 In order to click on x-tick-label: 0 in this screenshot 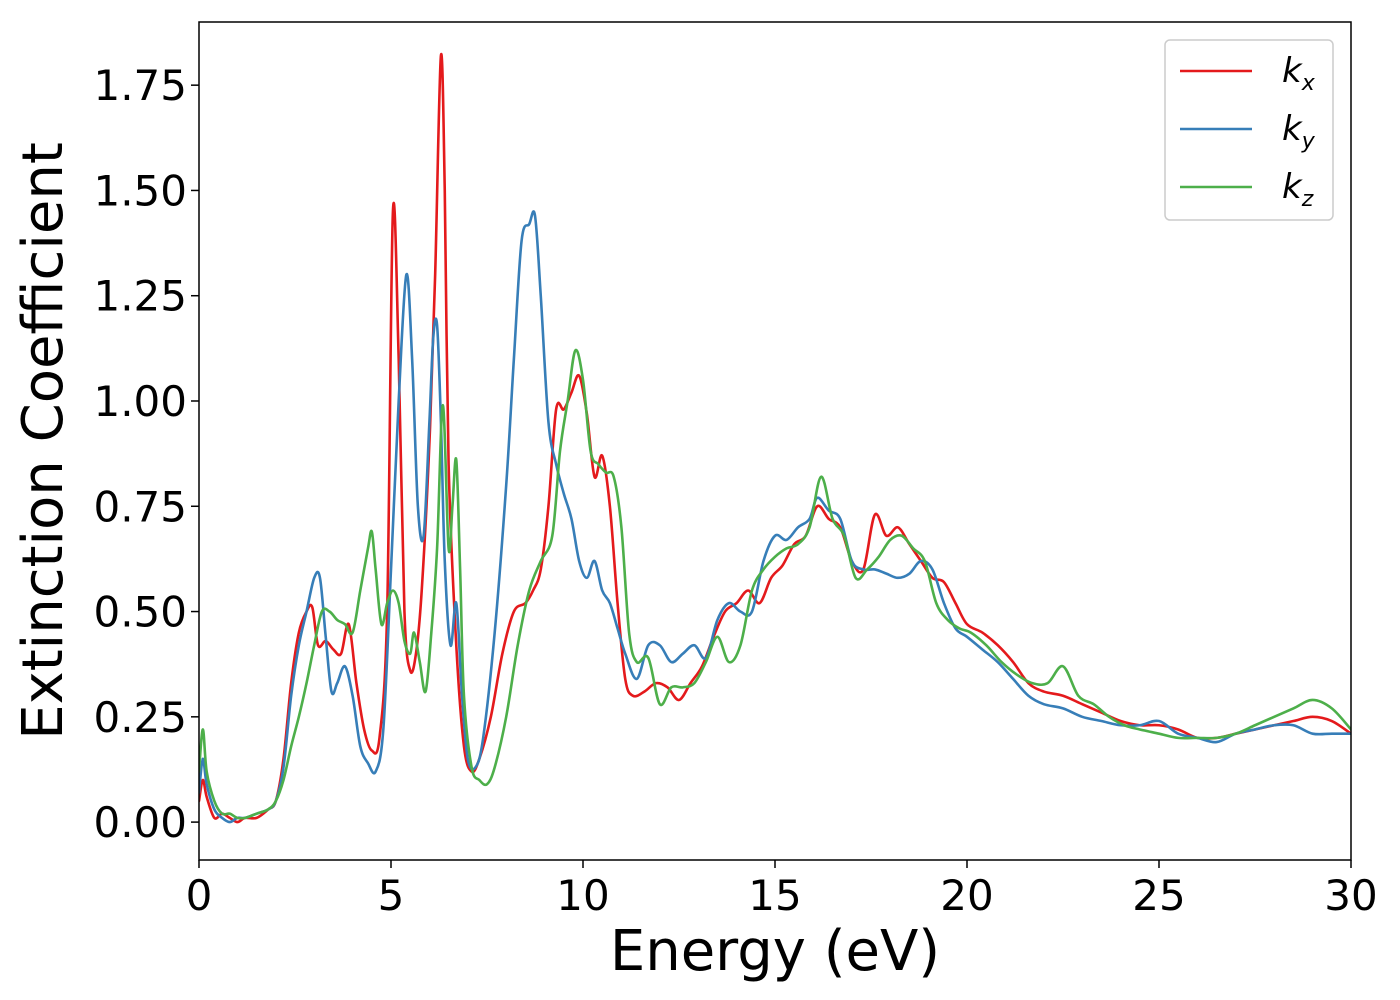, I will do `click(199, 895)`.